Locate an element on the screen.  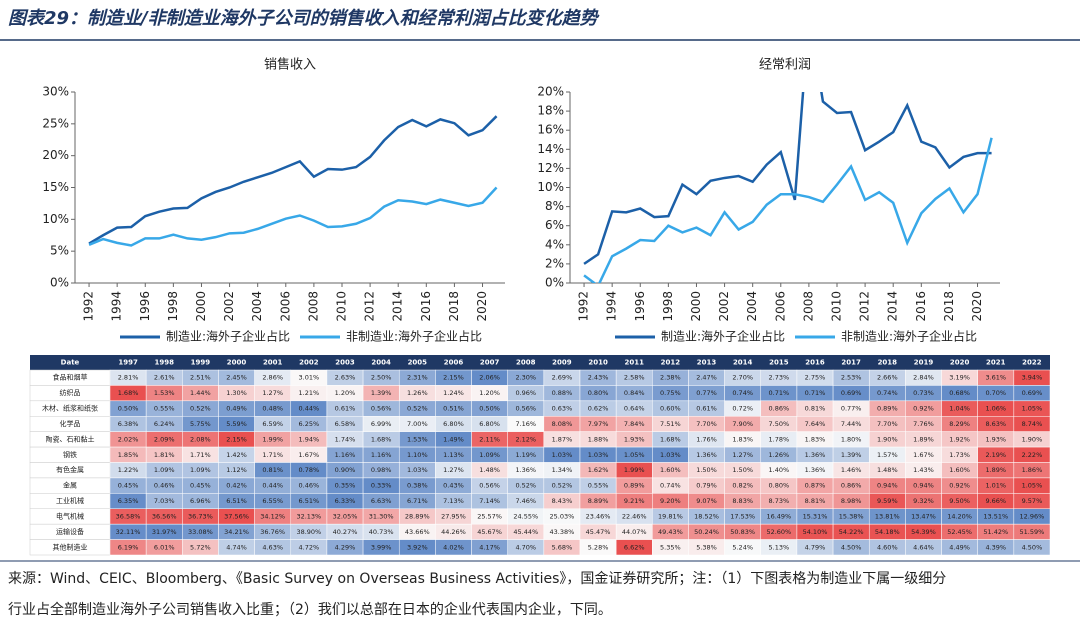
table-cell-text: 0.92% is located at coordinates (959, 486).